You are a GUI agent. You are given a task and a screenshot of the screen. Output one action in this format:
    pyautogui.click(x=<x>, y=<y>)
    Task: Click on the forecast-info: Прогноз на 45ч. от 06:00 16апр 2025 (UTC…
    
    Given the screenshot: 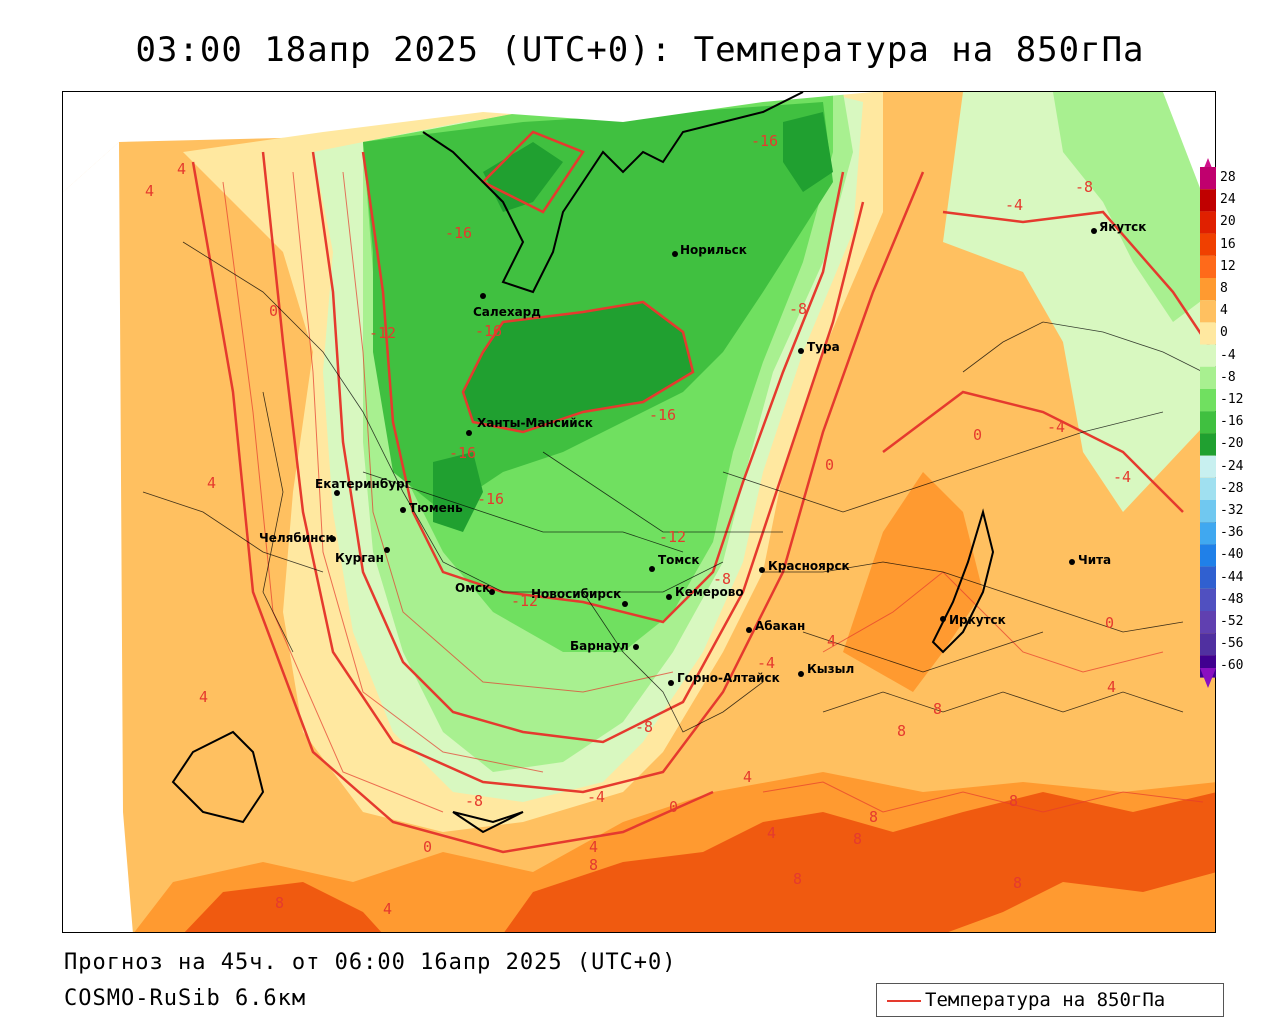 What is the action you would take?
    pyautogui.click(x=370, y=962)
    